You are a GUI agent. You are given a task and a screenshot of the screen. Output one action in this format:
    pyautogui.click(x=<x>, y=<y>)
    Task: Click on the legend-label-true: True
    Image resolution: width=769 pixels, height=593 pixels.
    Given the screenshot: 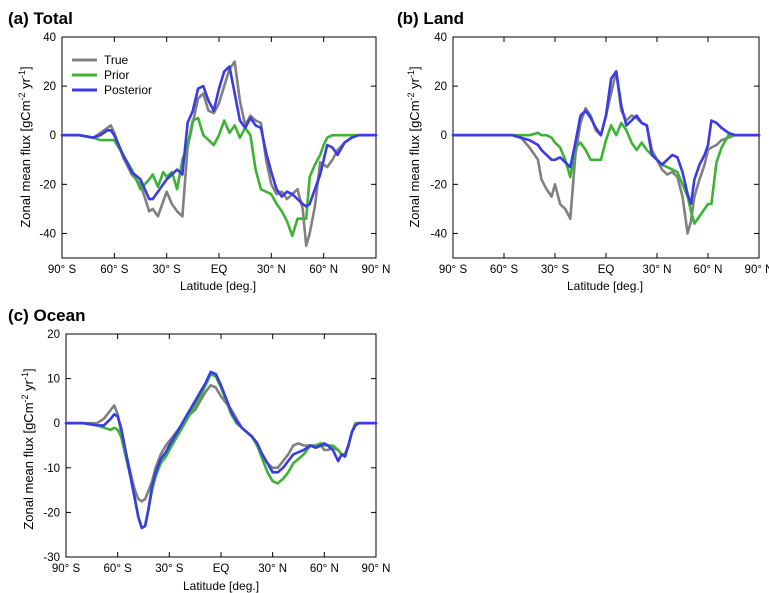 What is the action you would take?
    pyautogui.click(x=116, y=60)
    